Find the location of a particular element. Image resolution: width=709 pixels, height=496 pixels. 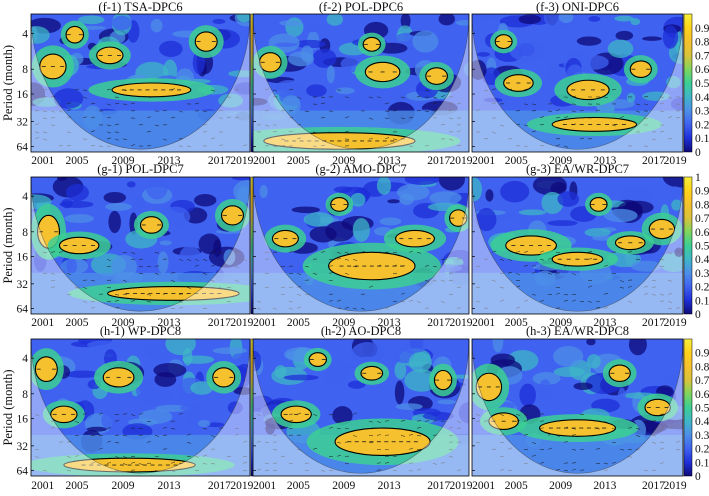

x-tick-label: 2017 is located at coordinates (219, 323).